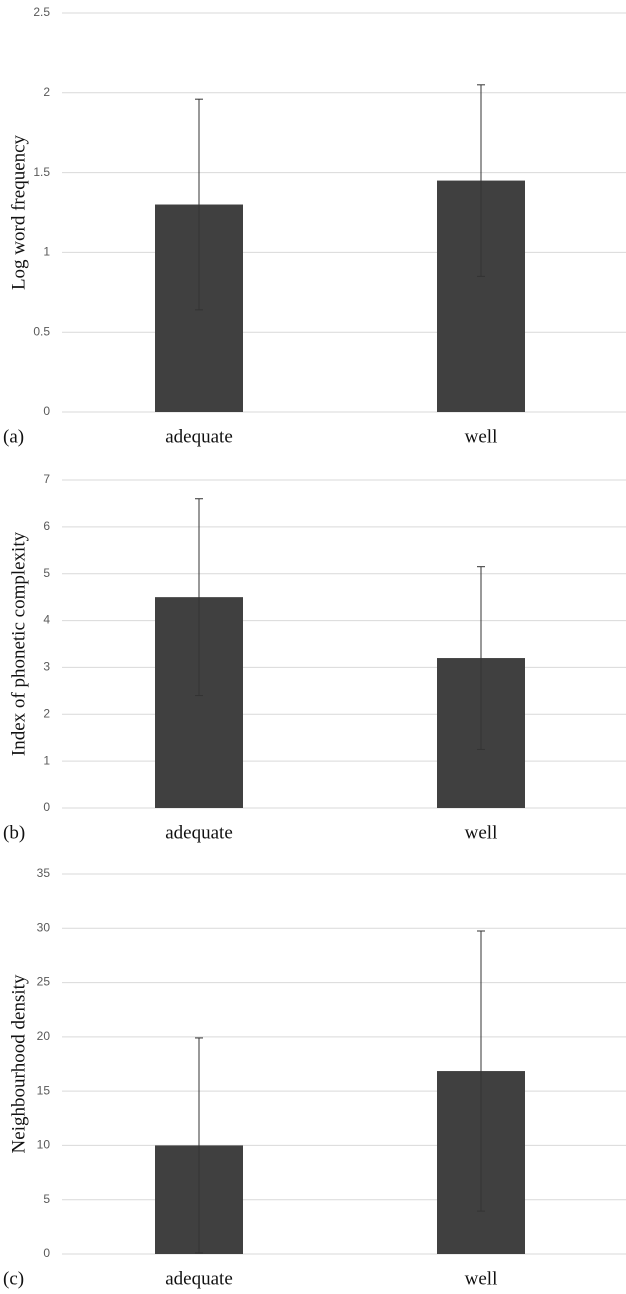 The width and height of the screenshot is (626, 1294). What do you see at coordinates (13, 1278) in the screenshot?
I see `panel-label: (c)` at bounding box center [13, 1278].